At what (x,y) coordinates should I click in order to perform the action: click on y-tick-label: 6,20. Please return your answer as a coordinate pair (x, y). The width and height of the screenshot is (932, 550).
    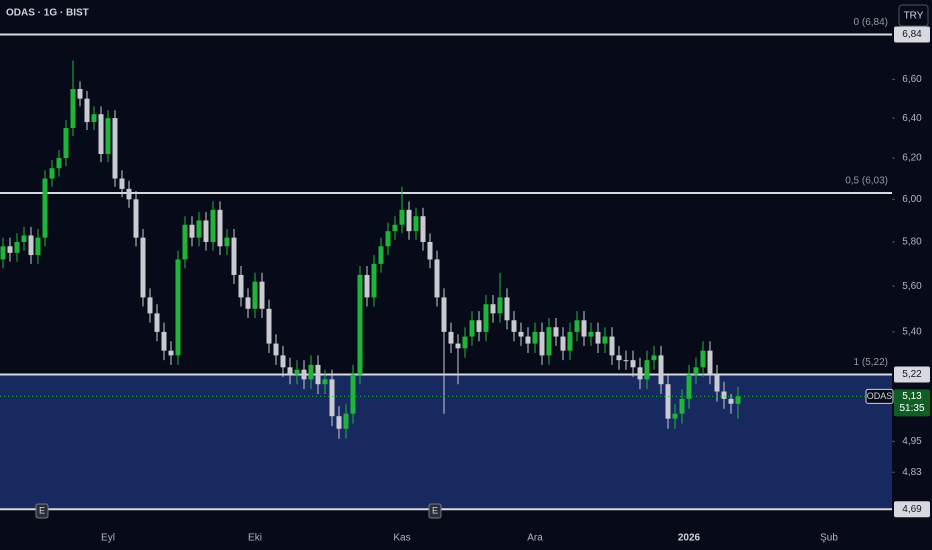
    Looking at the image, I should click on (912, 158).